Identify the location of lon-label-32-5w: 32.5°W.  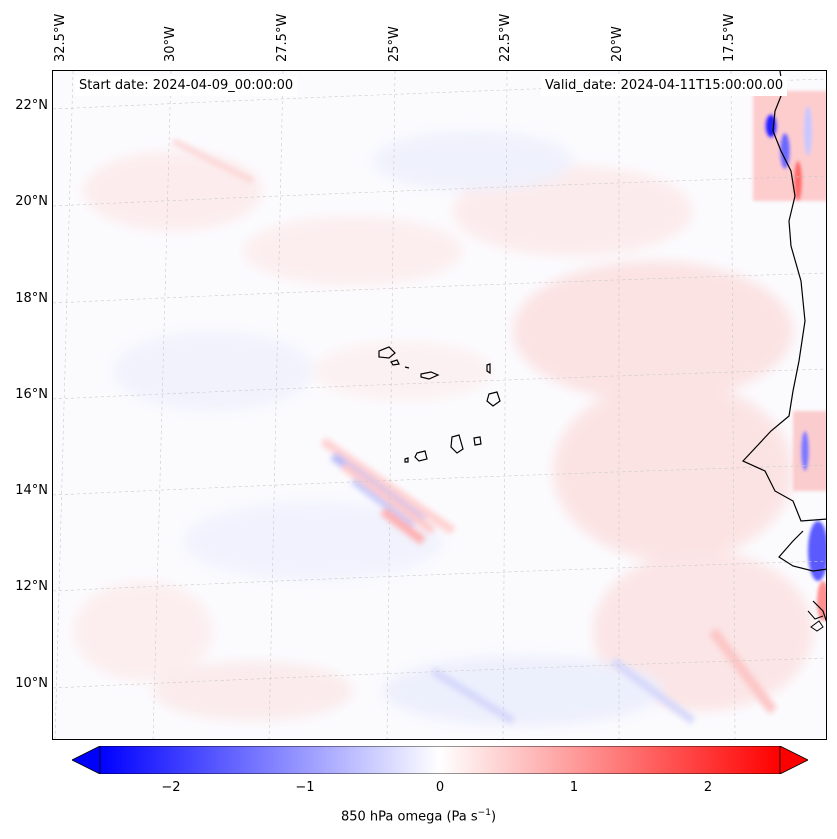
(60, 37).